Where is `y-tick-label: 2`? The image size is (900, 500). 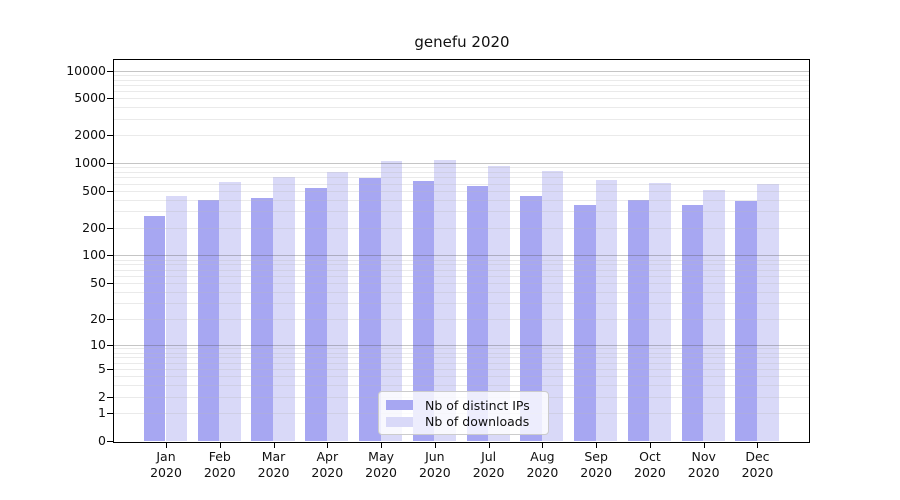
y-tick-label: 2 is located at coordinates (102, 396).